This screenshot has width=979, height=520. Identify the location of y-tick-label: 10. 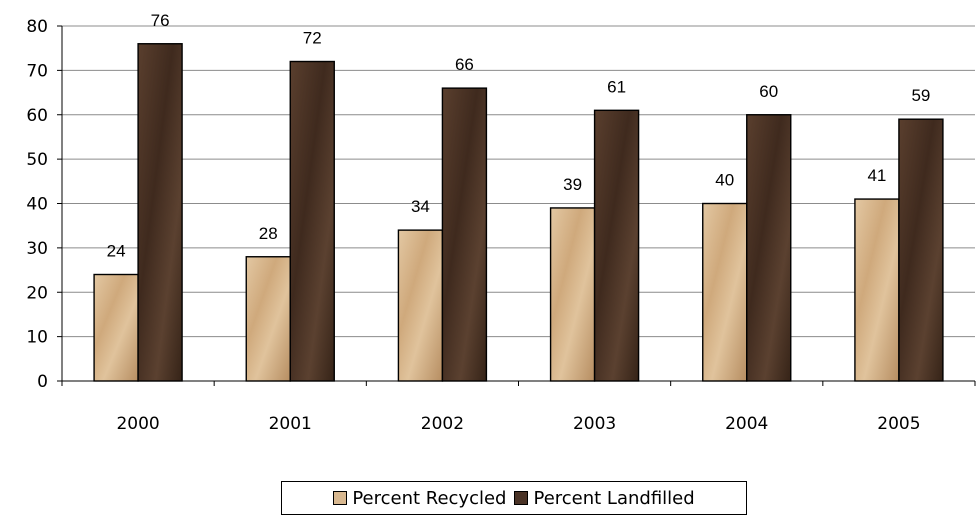
(37, 338).